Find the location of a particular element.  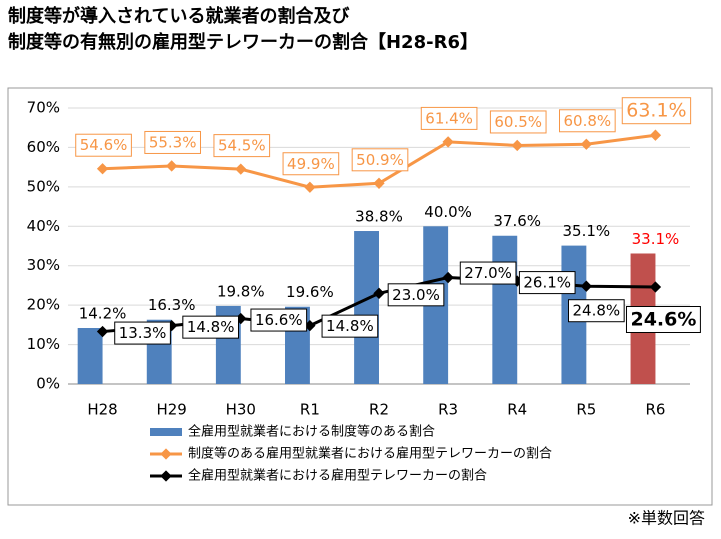

data-label: 50.9% is located at coordinates (380, 160).